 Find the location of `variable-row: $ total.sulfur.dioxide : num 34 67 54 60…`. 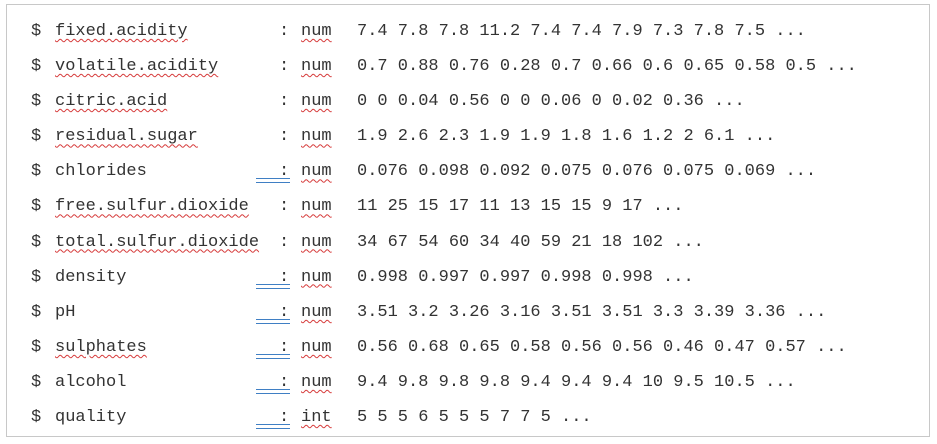

variable-row: $ total.sulfur.dioxide : num 34 67 54 60… is located at coordinates (480, 242).